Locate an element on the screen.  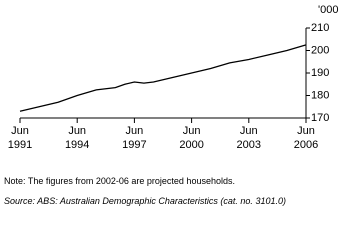
y-tick-label: 170 is located at coordinates (320, 118).